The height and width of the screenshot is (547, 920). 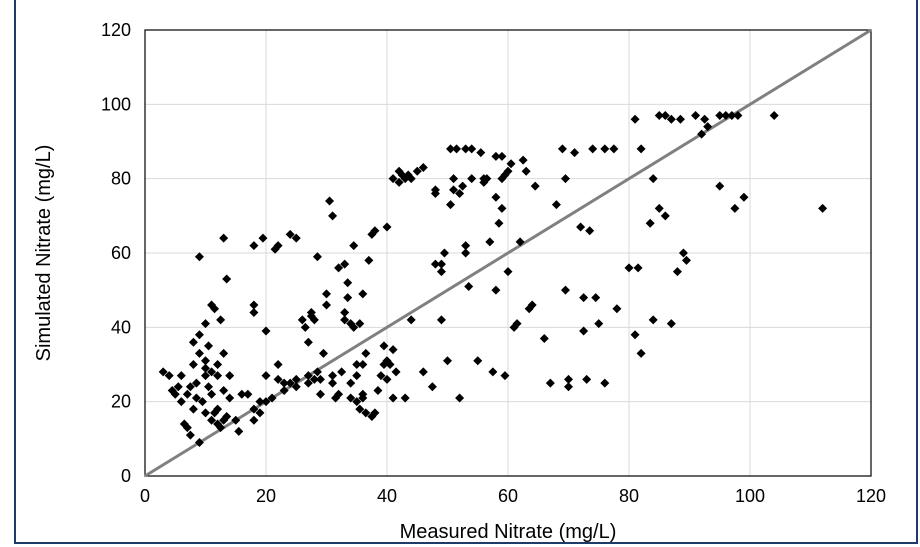 I want to click on y-tick-label: 60, so click(x=121, y=253).